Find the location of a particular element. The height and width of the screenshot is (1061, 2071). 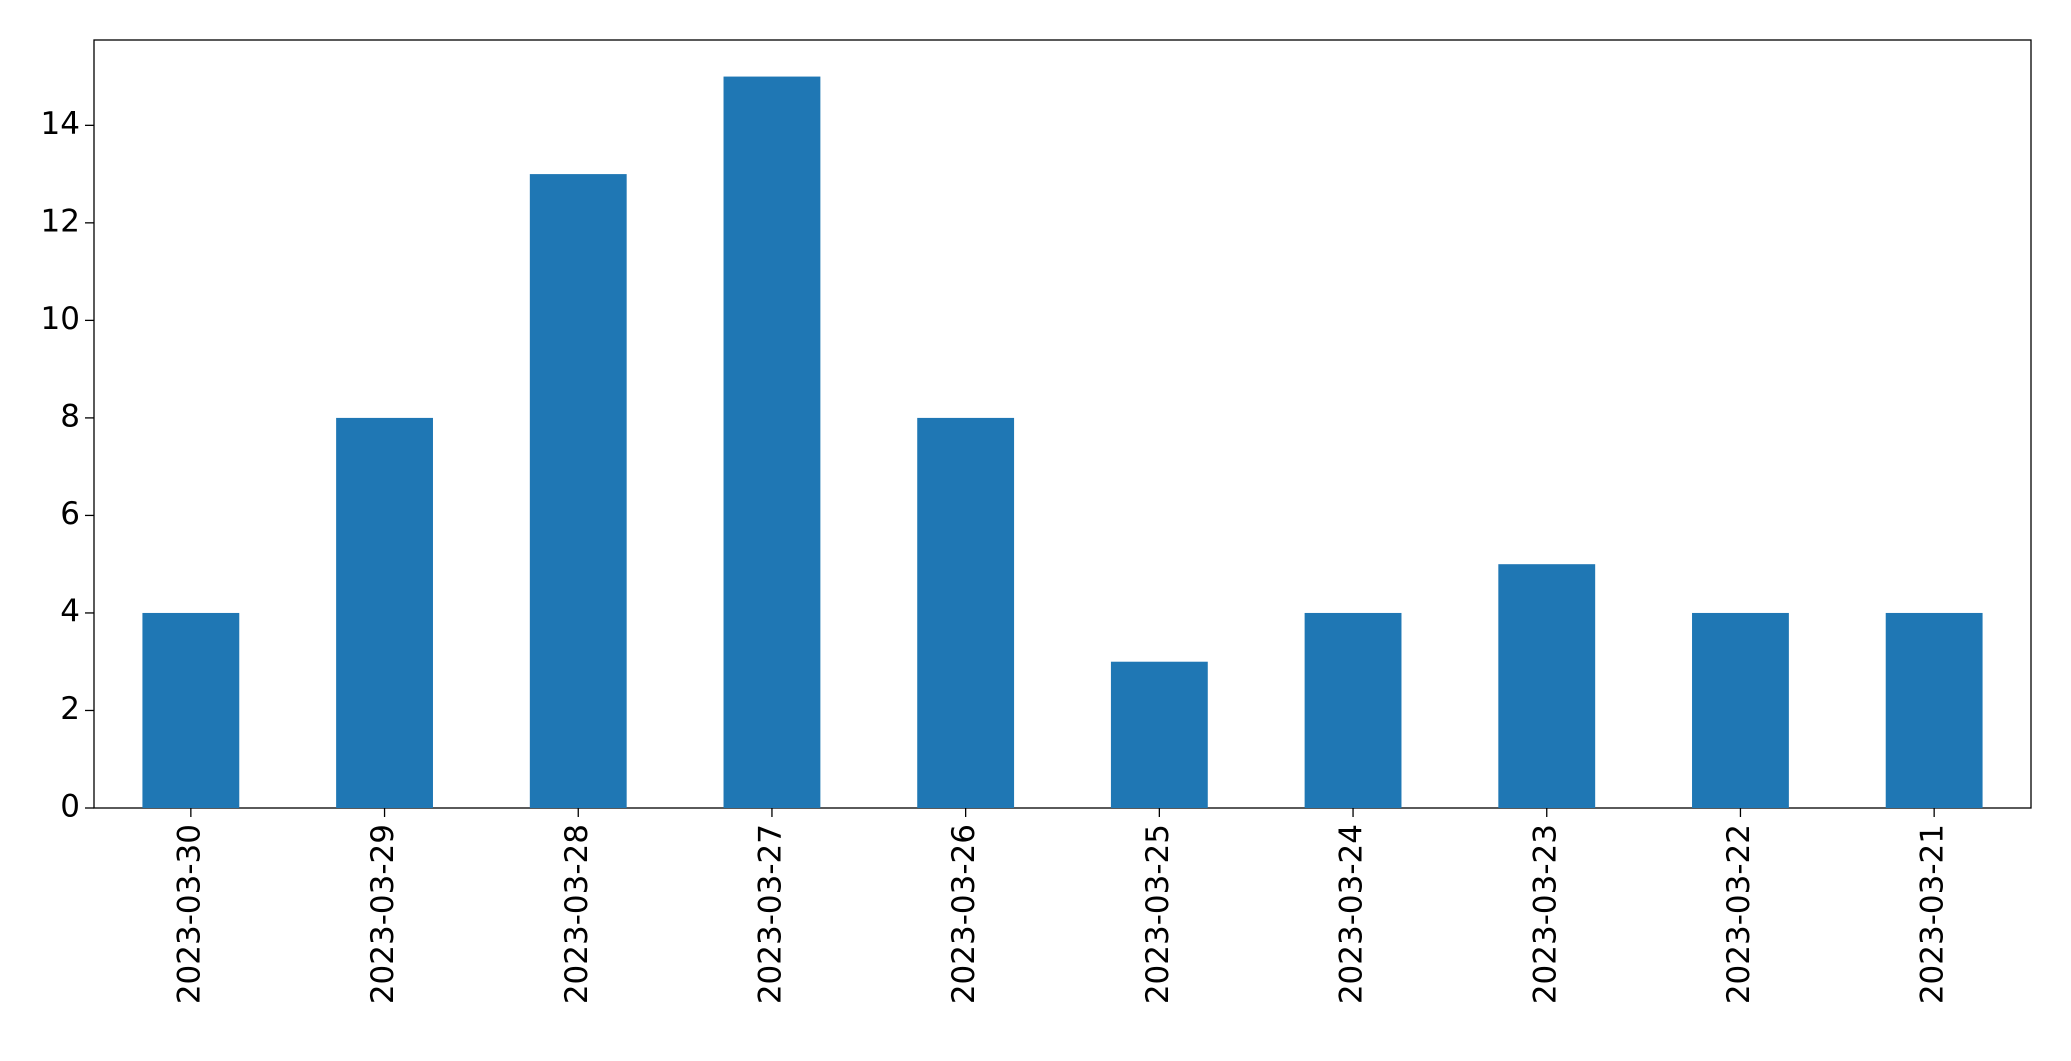

x-tick-label: 2023-03-25 is located at coordinates (1158, 914).